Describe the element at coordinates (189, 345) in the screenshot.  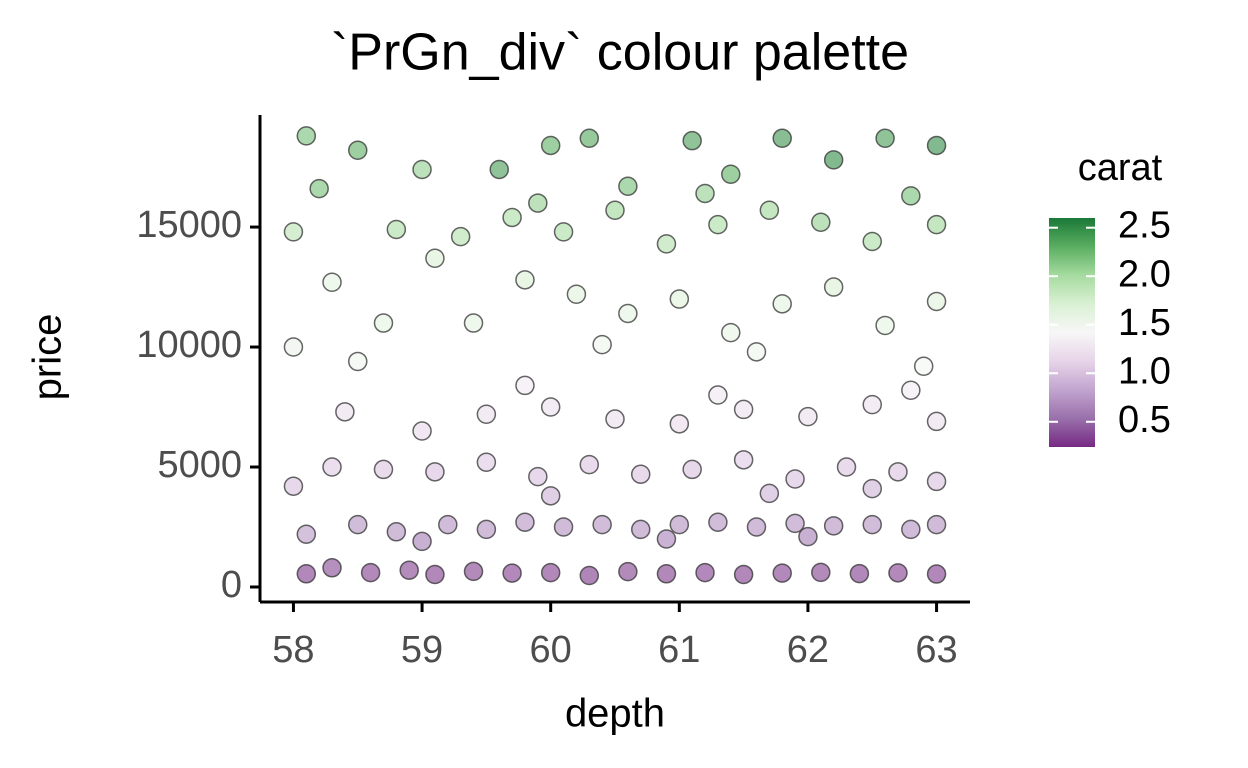
I see `y-tick-label: 10000` at that location.